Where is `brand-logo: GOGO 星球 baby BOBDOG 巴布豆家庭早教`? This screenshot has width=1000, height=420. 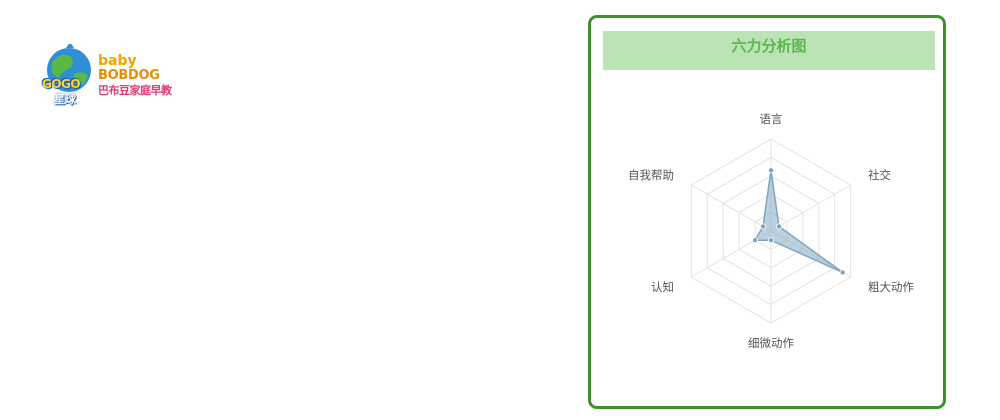 brand-logo: GOGO 星球 baby BOBDOG 巴布豆家庭早教 is located at coordinates (115, 76).